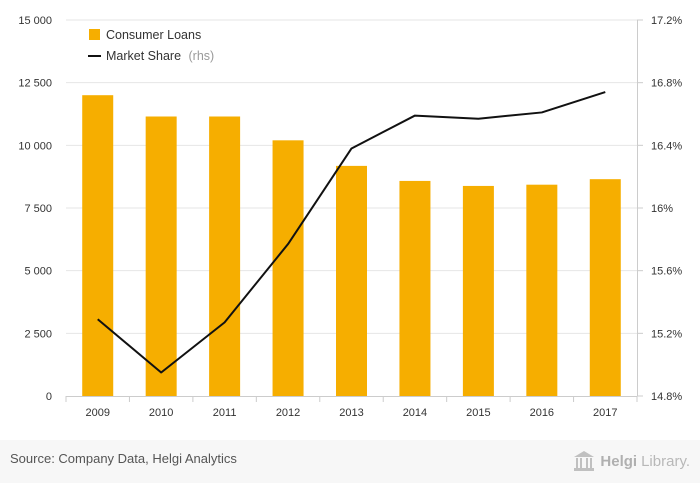 The width and height of the screenshot is (700, 483). I want to click on source-note: Source: Company Data, Helgi Analytics, so click(123, 458).